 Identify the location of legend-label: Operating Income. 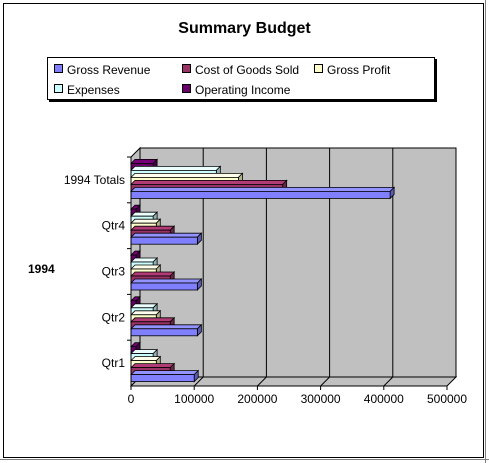
(243, 90).